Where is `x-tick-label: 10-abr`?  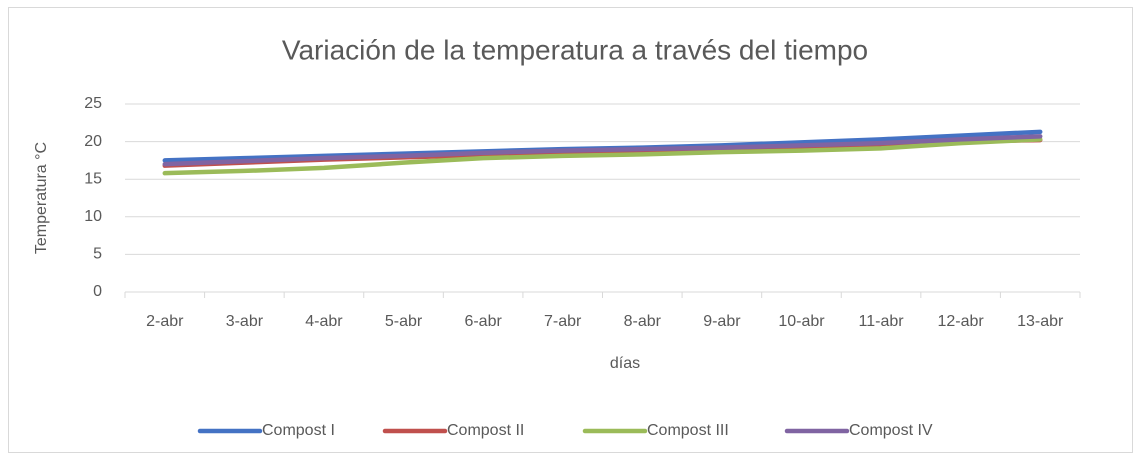
x-tick-label: 10-abr is located at coordinates (801, 321).